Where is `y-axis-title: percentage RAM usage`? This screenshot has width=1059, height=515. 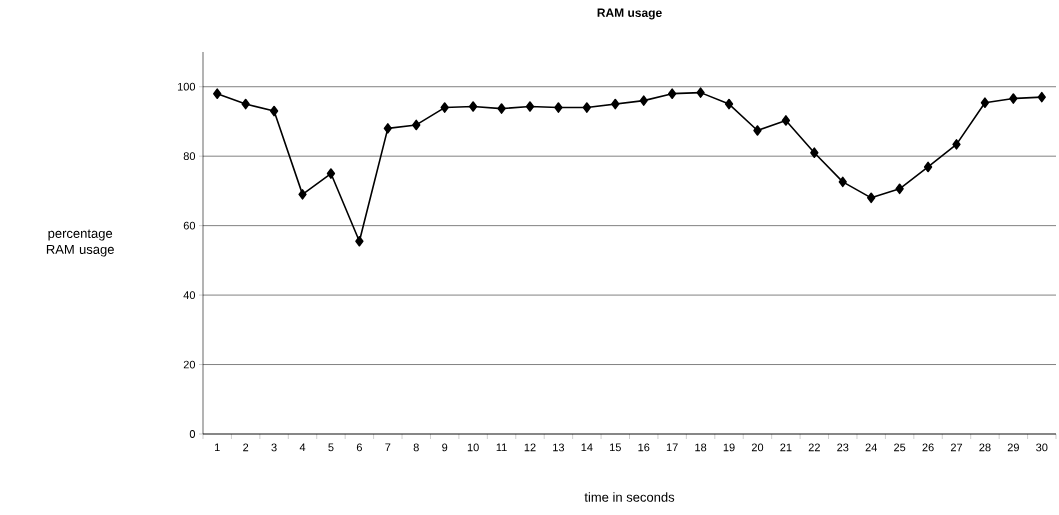
y-axis-title: percentage RAM usage is located at coordinates (80, 243).